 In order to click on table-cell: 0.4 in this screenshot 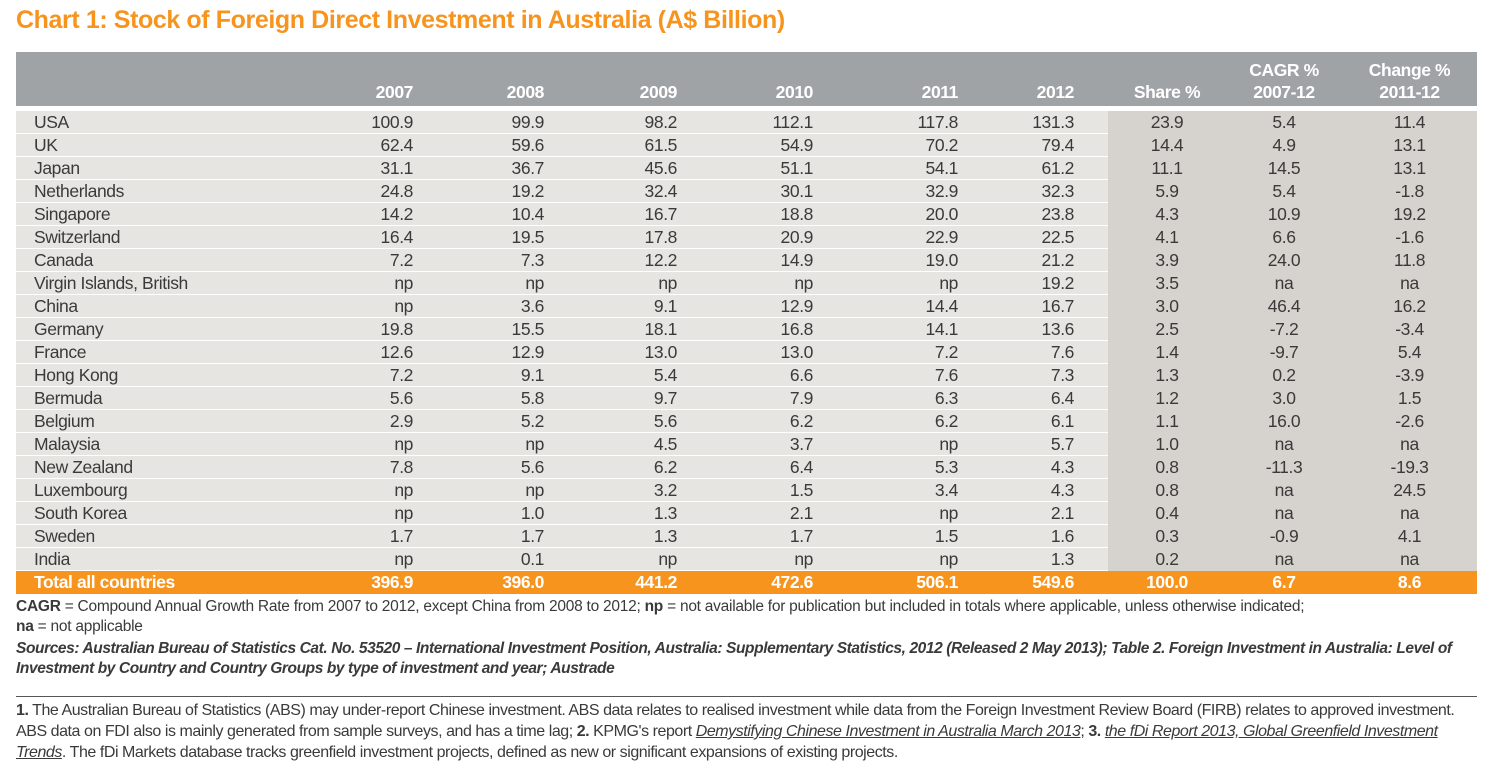, I will do `click(1167, 513)`.